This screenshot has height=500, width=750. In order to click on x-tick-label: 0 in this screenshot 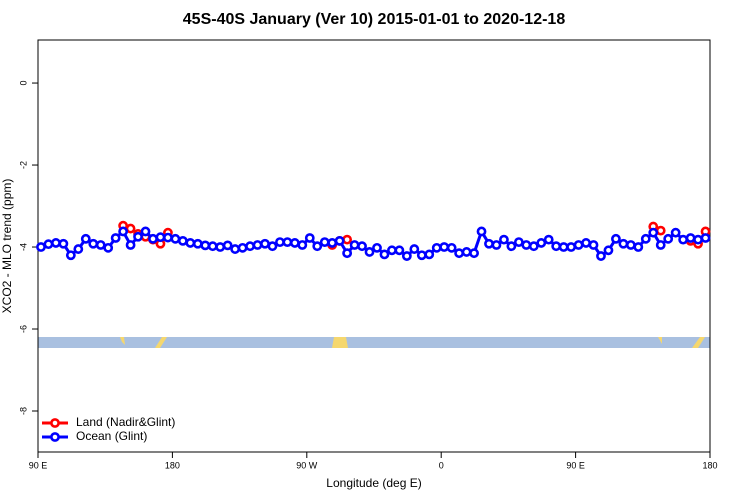, I will do `click(441, 465)`.